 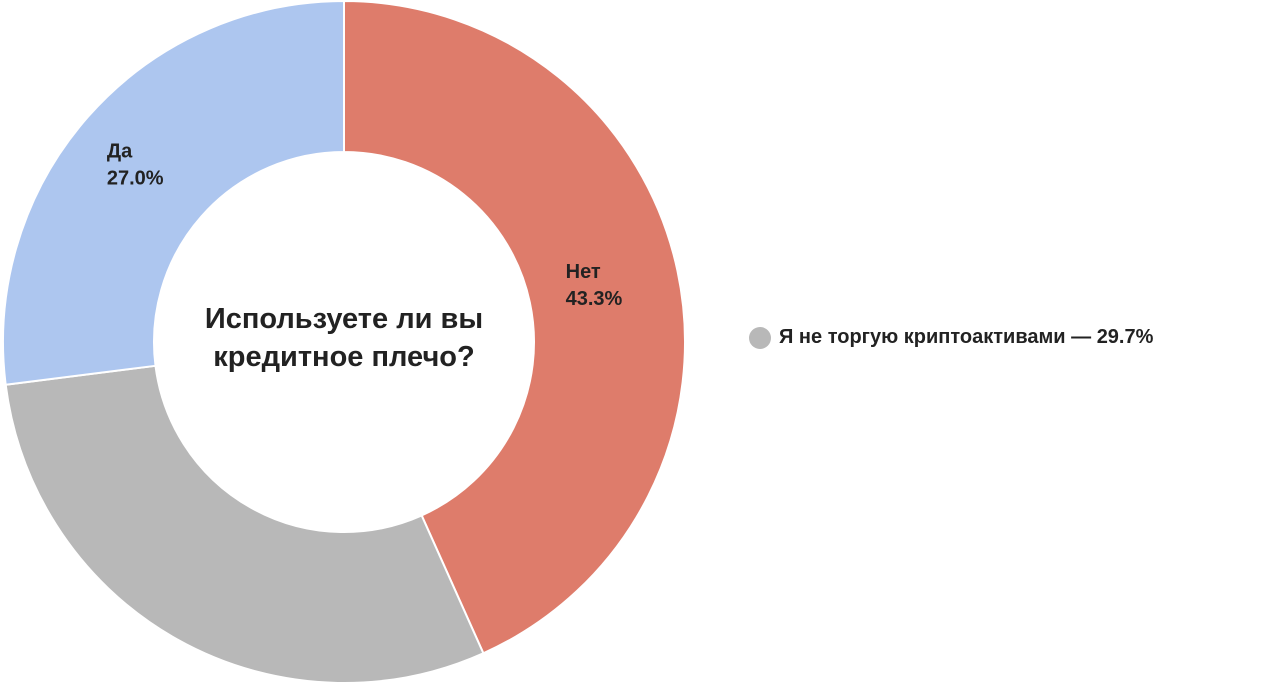 I want to click on slice-value-label: 43.3%, so click(x=594, y=299).